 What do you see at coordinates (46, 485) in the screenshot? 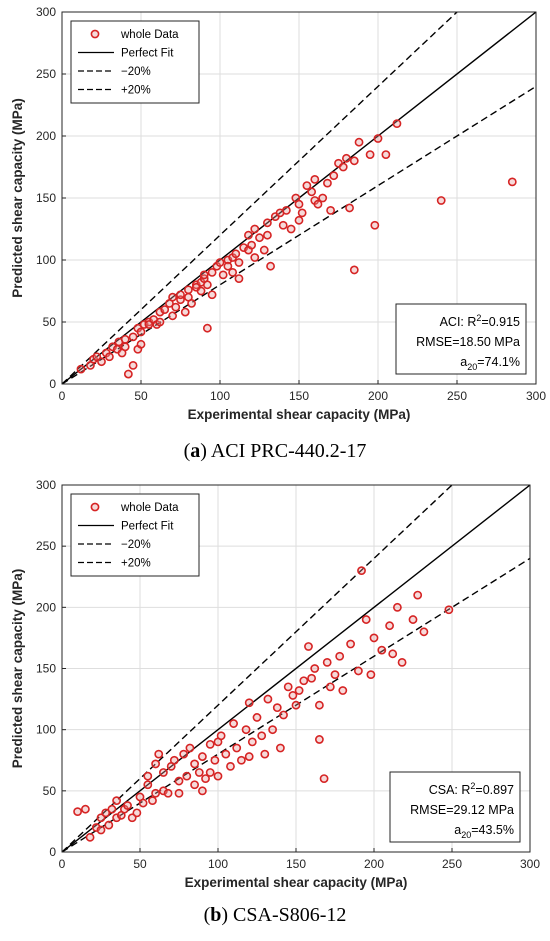
I see `y-tick-label: 300` at bounding box center [46, 485].